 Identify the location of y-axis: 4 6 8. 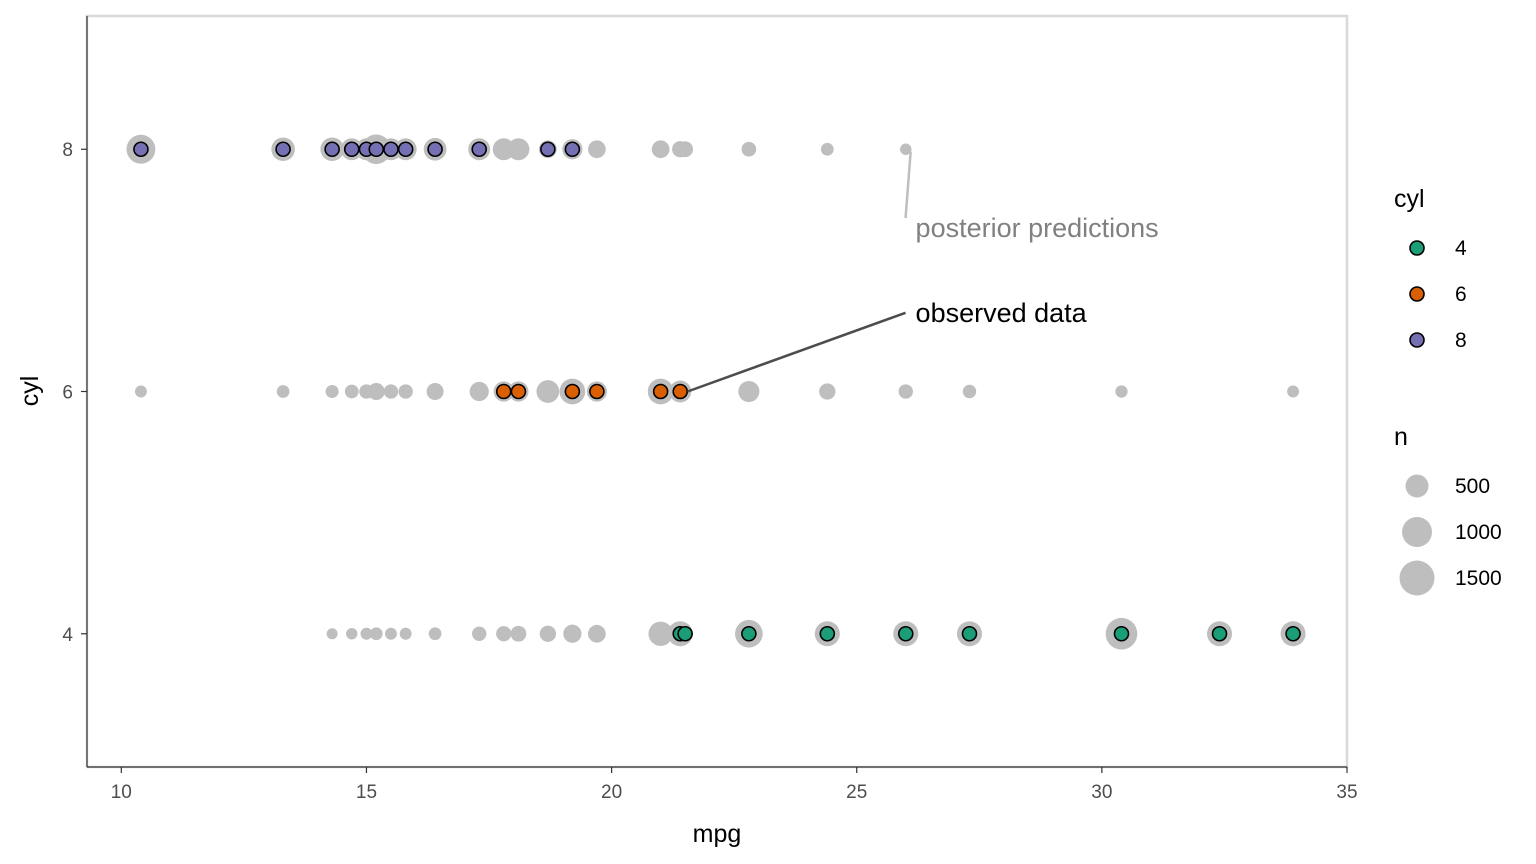
(75, 391).